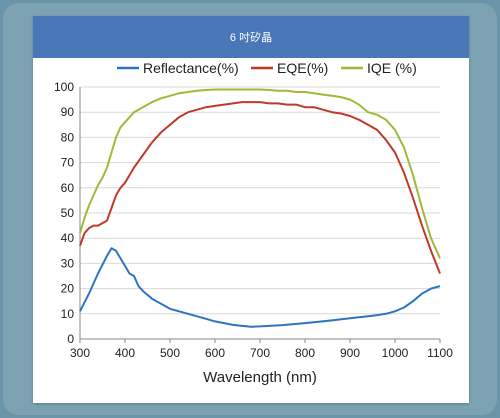 The image size is (500, 418). I want to click on y-tick-label: 90, so click(68, 112).